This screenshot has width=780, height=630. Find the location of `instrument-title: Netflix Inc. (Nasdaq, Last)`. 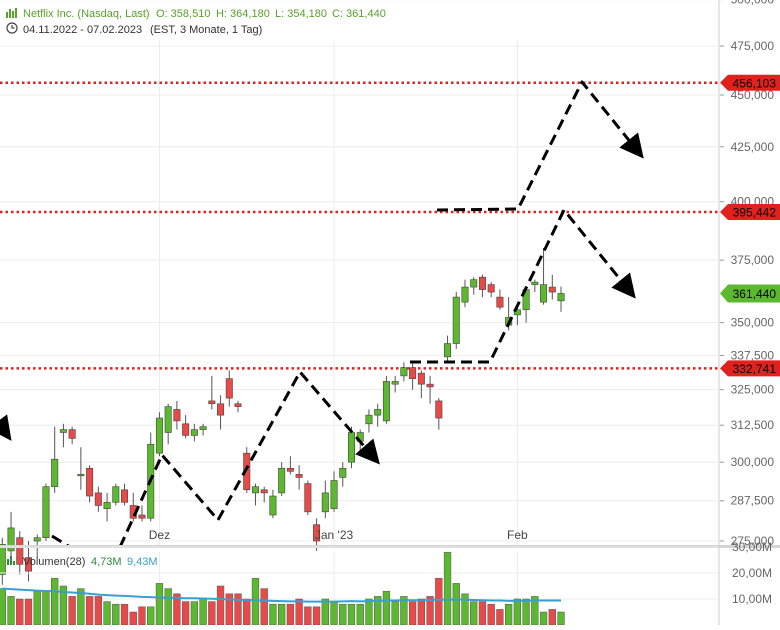

instrument-title: Netflix Inc. (Nasdaq, Last) is located at coordinates (86, 14).